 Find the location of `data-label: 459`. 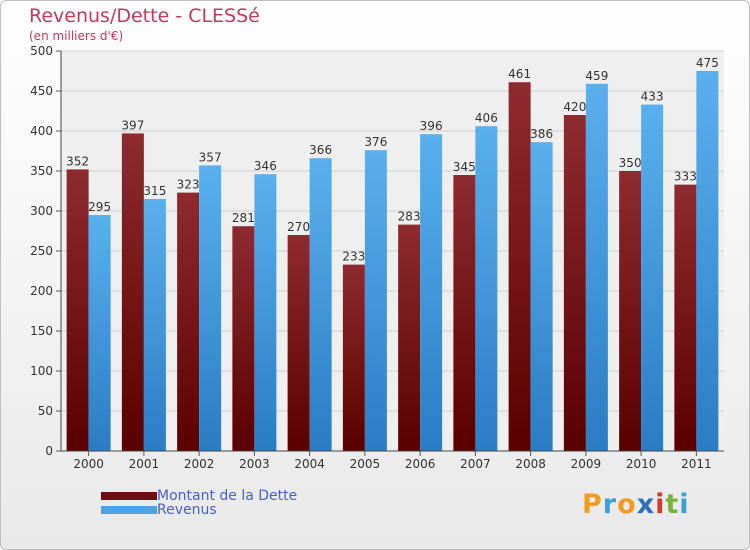

data-label: 459 is located at coordinates (596, 76).